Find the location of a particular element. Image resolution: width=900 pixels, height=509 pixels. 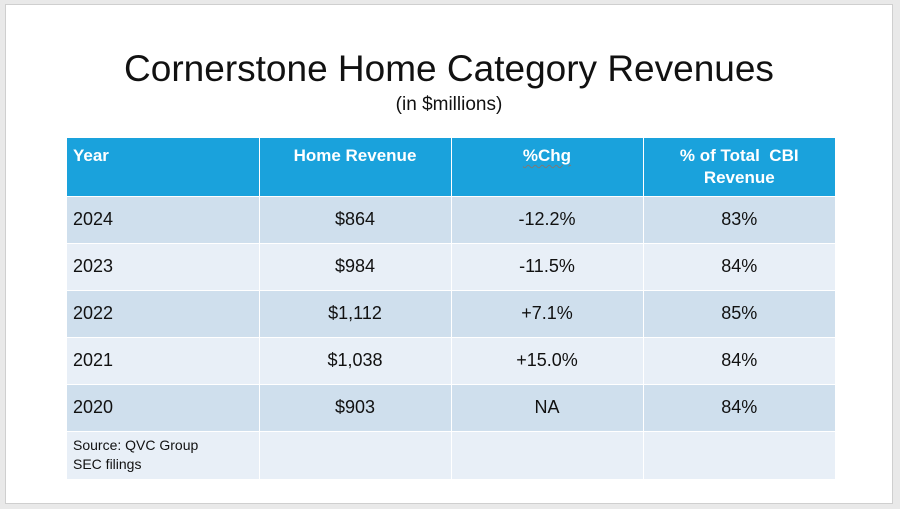

header-home-revenue: Home Revenue is located at coordinates (355, 167).